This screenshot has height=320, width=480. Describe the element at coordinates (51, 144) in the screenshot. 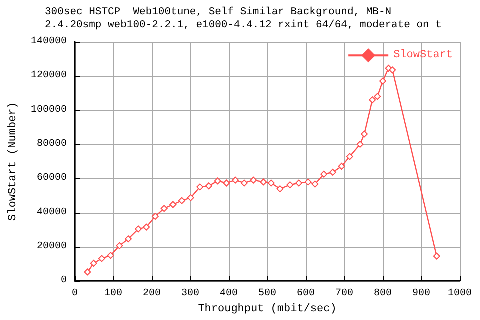

I see `y-tick-label: 80000` at that location.